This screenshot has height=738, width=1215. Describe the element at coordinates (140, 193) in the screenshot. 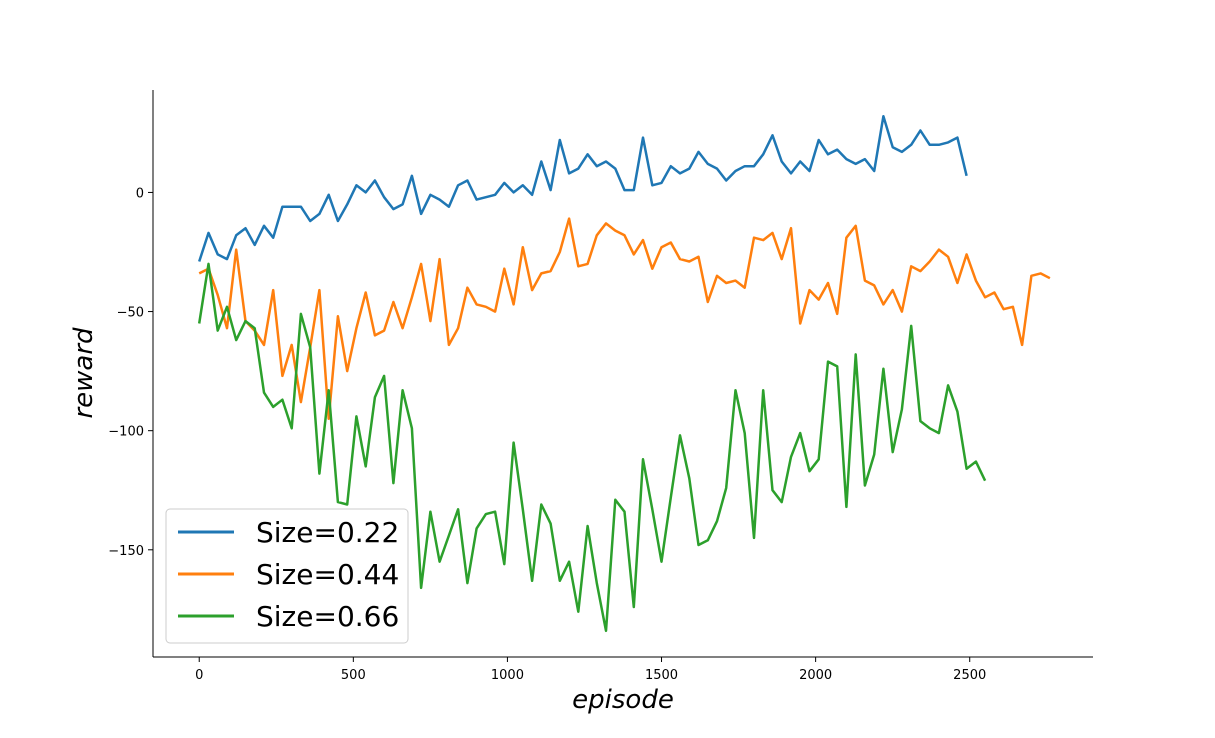

I see `y-tick-label: 0` at that location.